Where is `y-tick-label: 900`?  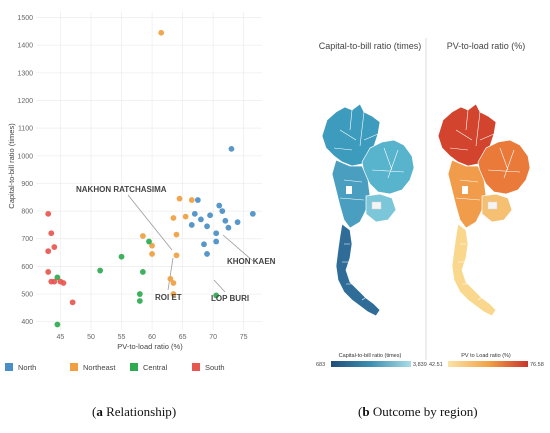 y-tick-label: 900 is located at coordinates (27, 184).